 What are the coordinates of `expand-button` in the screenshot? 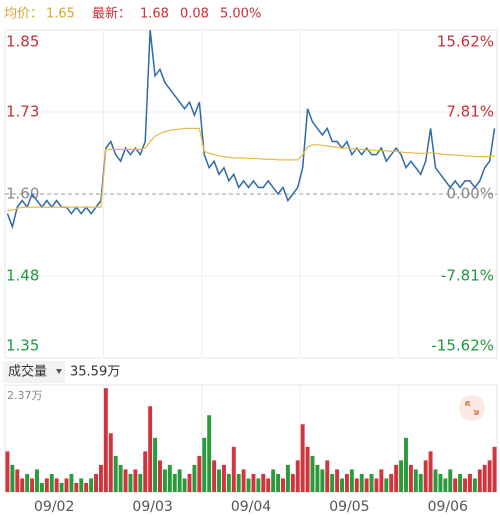 It's located at (472, 408).